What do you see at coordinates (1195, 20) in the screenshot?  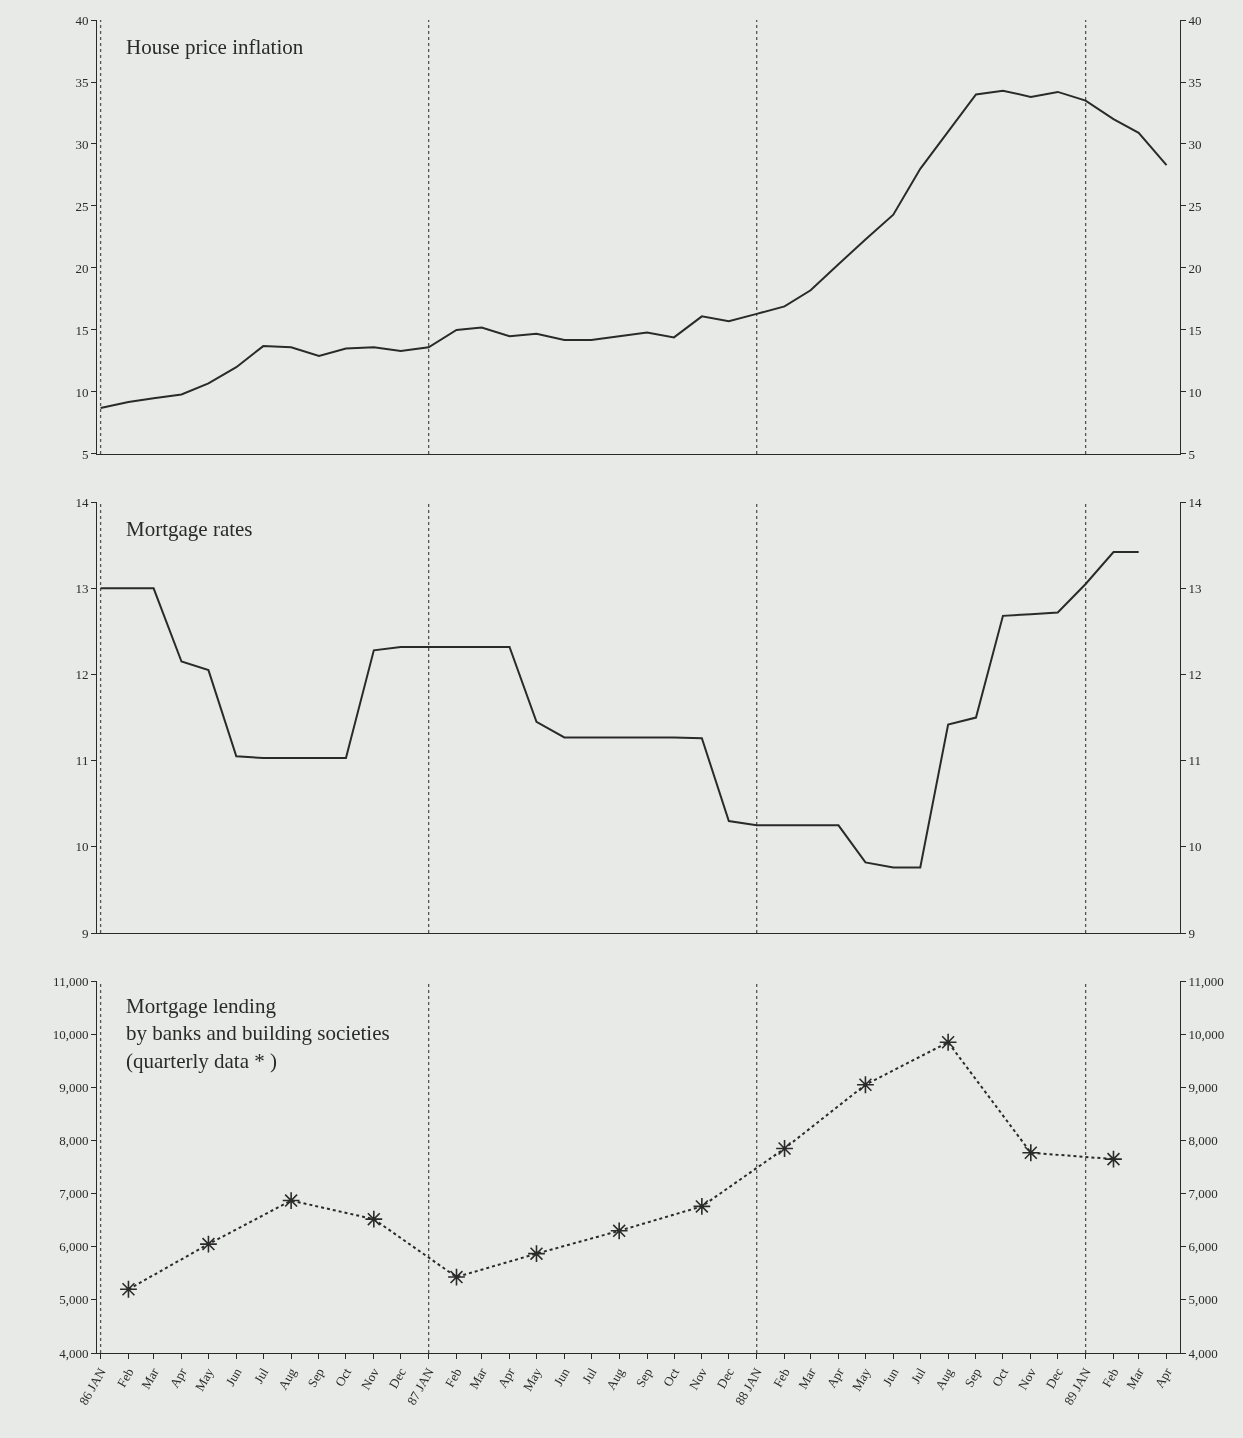 I see `y2-tick-label: 40` at bounding box center [1195, 20].